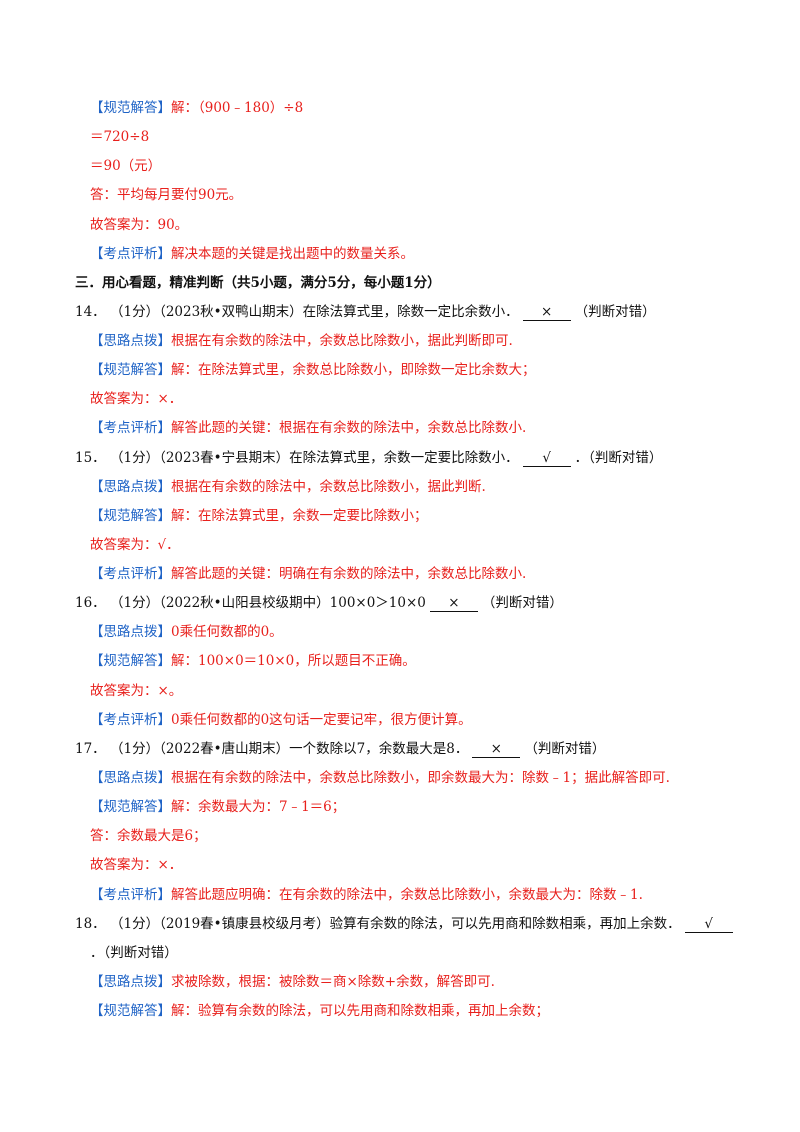 The height and width of the screenshot is (1132, 800). What do you see at coordinates (90, 603) in the screenshot?
I see `question-number: 16．` at bounding box center [90, 603].